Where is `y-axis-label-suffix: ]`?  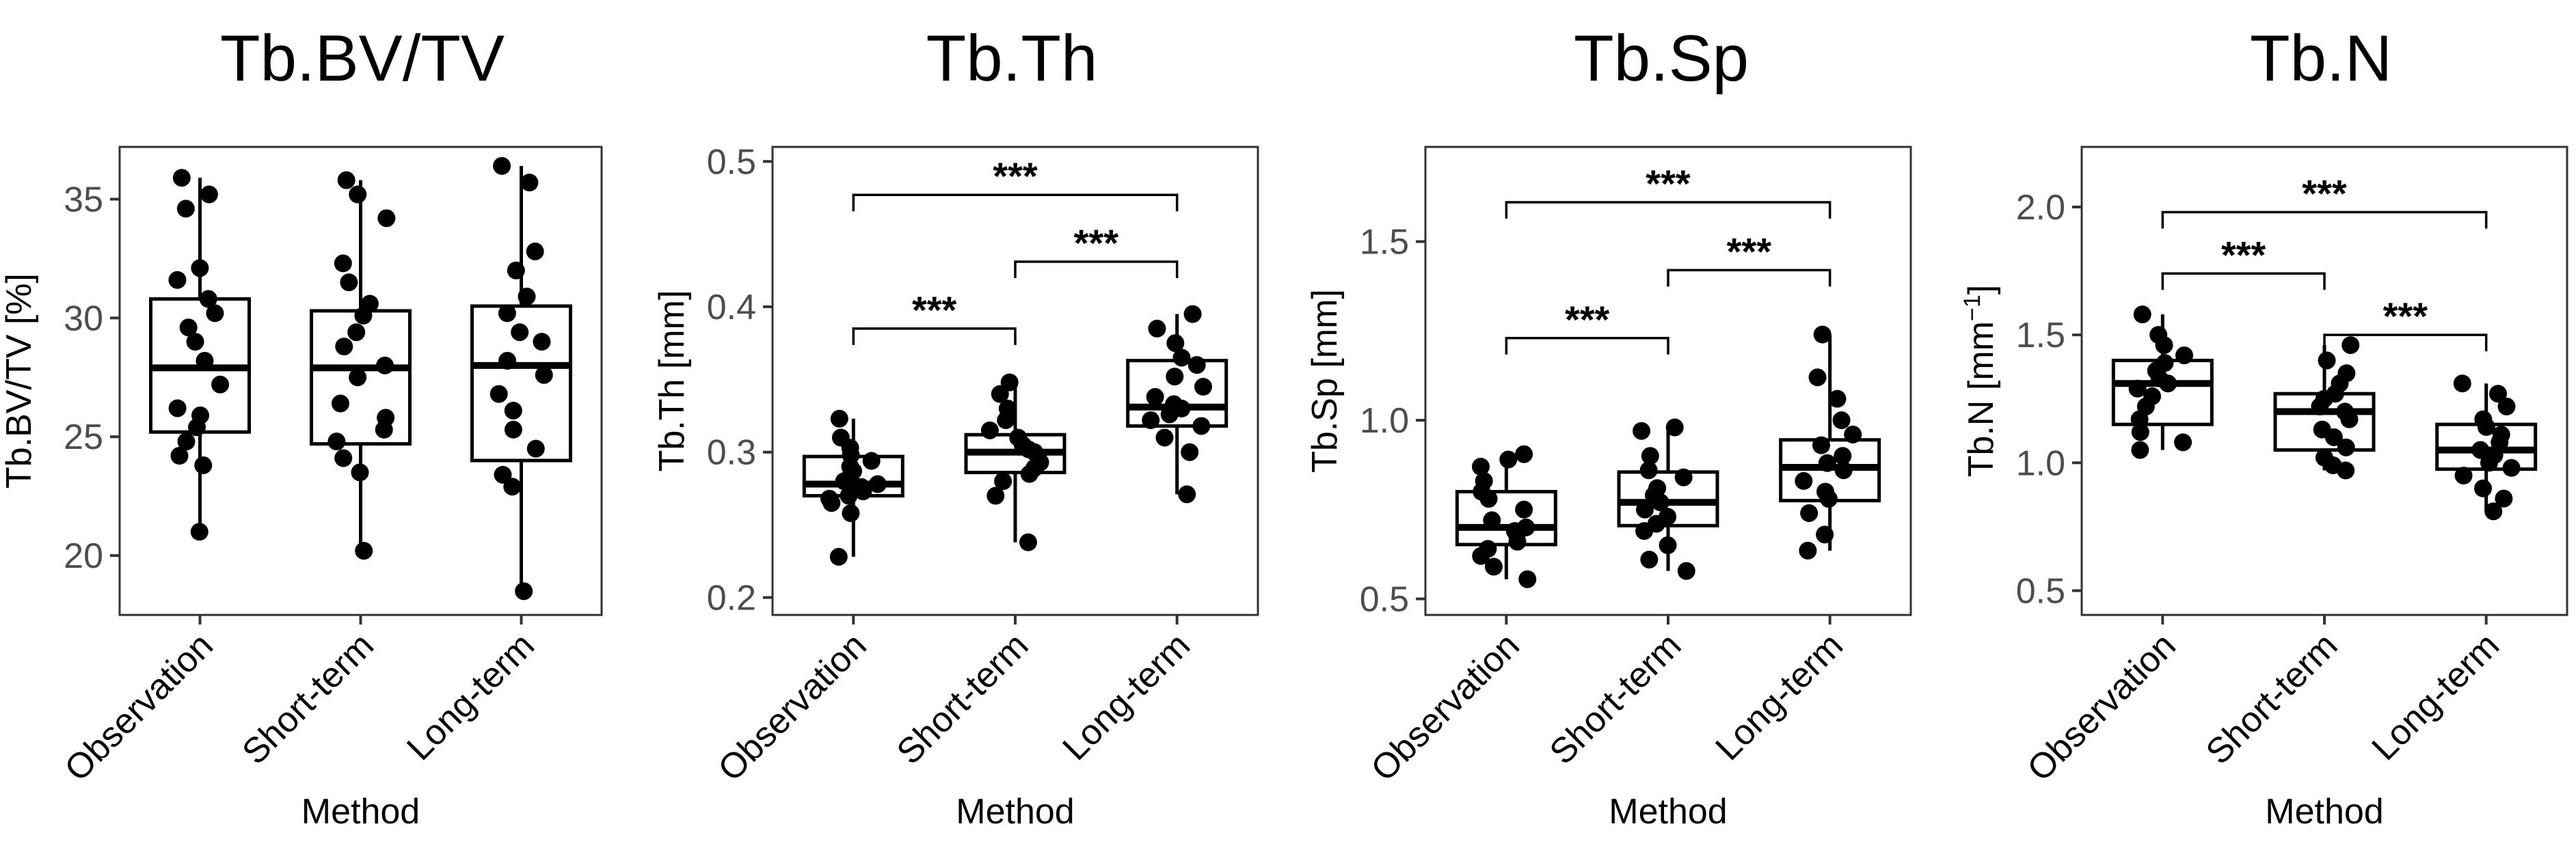 y-axis-label-suffix: ] is located at coordinates (1981, 289).